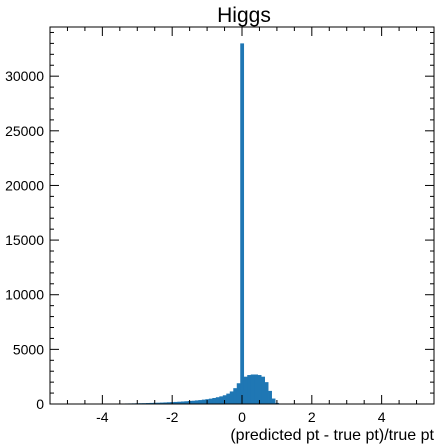 This screenshot has height=447, width=441. I want to click on y-tick-label: 15000, so click(24, 240).